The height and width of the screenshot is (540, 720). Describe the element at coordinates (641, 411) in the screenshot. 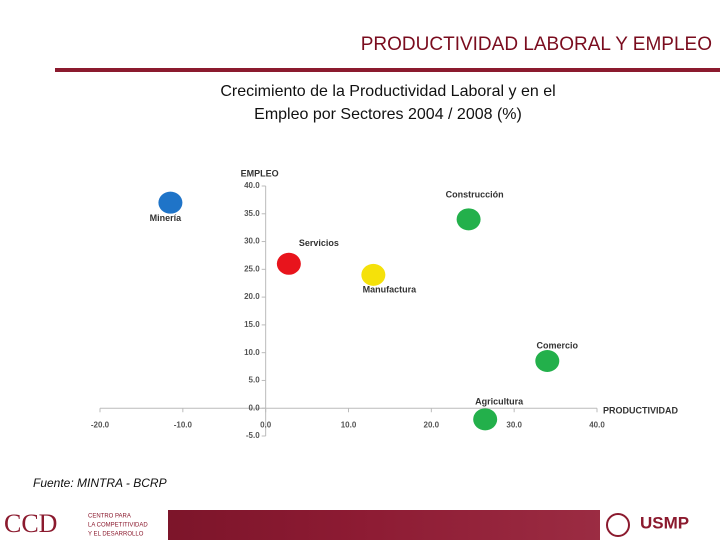

I see `x-axis-title: PRODUCTIVIDAD` at that location.